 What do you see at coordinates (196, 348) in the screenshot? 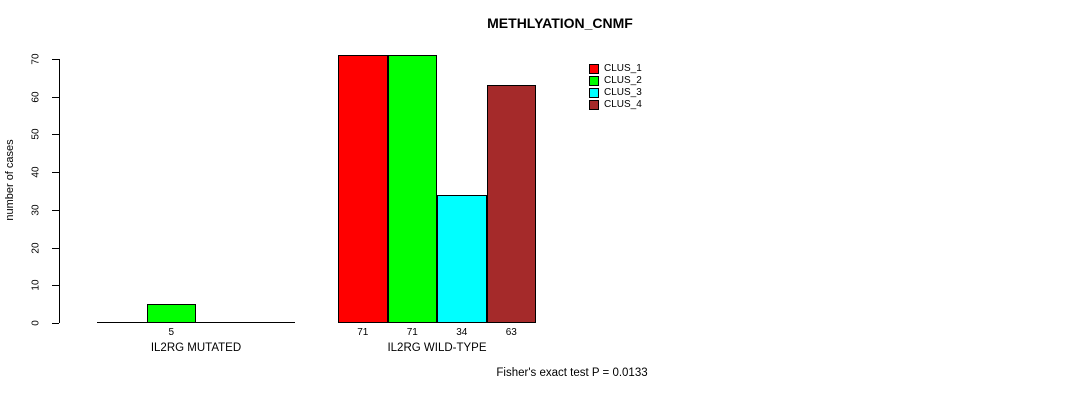
I see `x-category-label: IL2RG MUTATED` at bounding box center [196, 348].